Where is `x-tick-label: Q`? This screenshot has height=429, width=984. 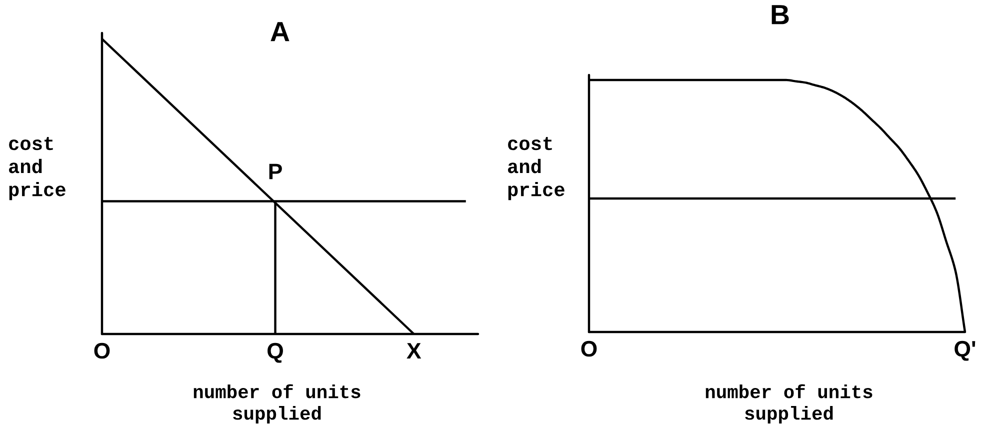
x-tick-label: Q is located at coordinates (275, 352).